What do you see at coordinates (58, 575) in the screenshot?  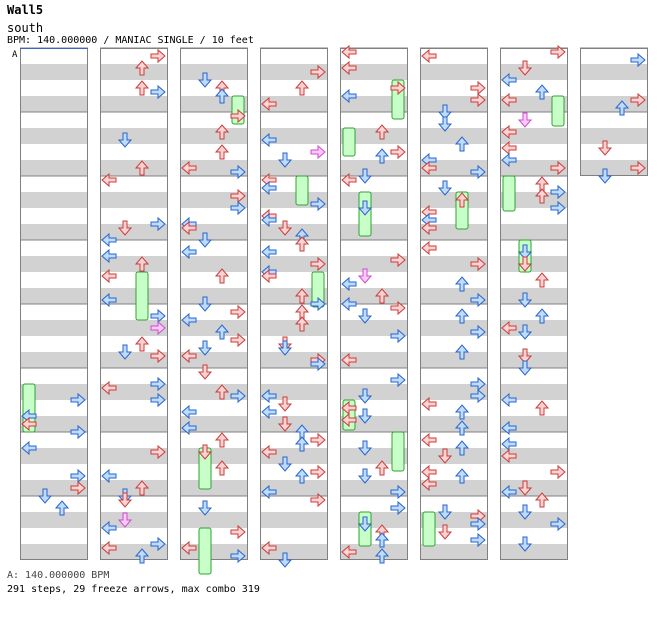 I see `bpm-footer: A: 140.000000 BPM` at bounding box center [58, 575].